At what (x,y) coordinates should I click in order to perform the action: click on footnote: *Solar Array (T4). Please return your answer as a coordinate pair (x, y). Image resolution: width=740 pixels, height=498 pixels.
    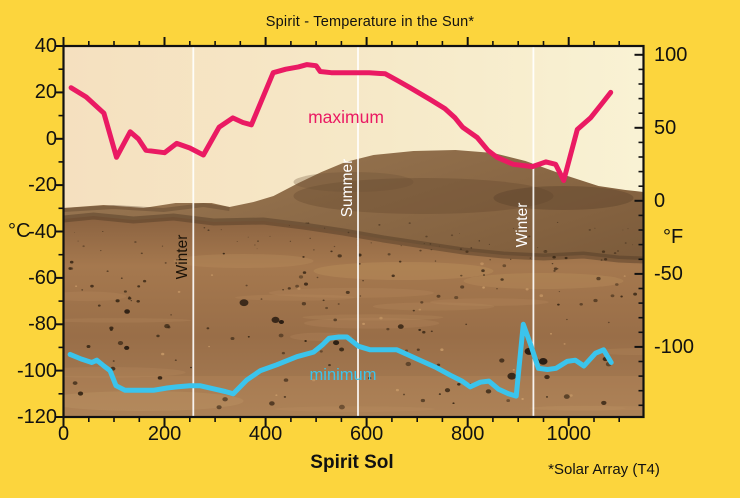
    Looking at the image, I should click on (604, 469).